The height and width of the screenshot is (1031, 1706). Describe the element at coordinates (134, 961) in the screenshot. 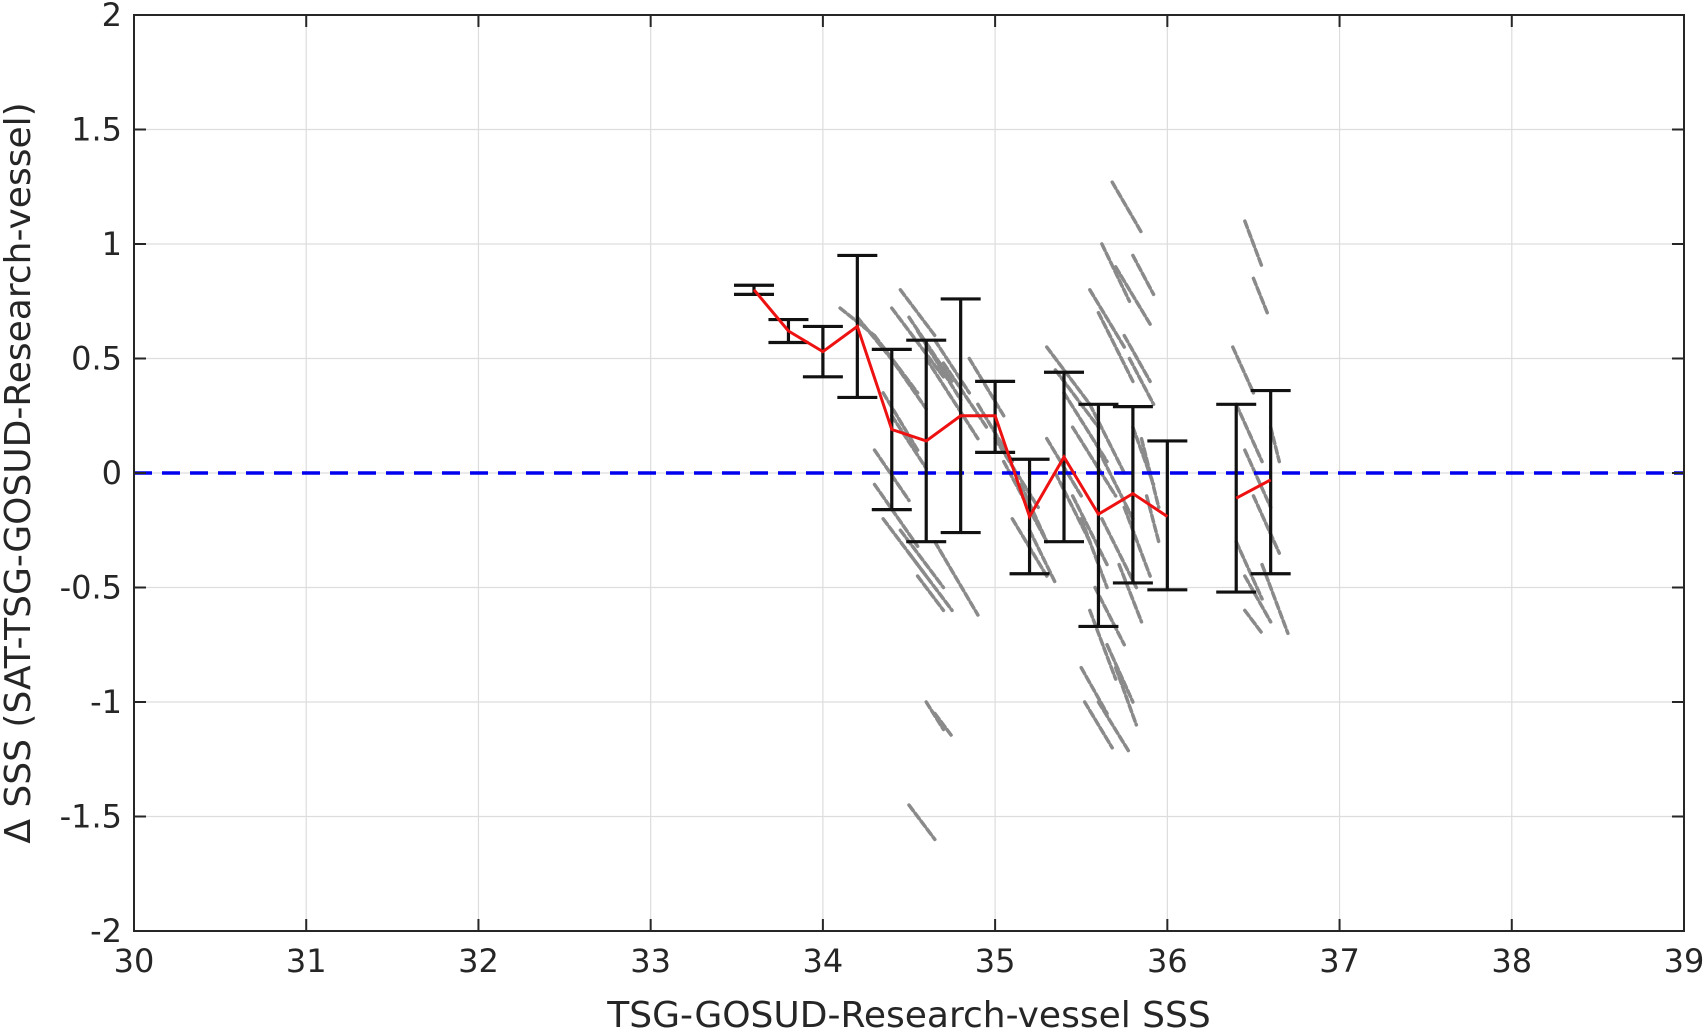

I see `x-tick-label: 30` at that location.